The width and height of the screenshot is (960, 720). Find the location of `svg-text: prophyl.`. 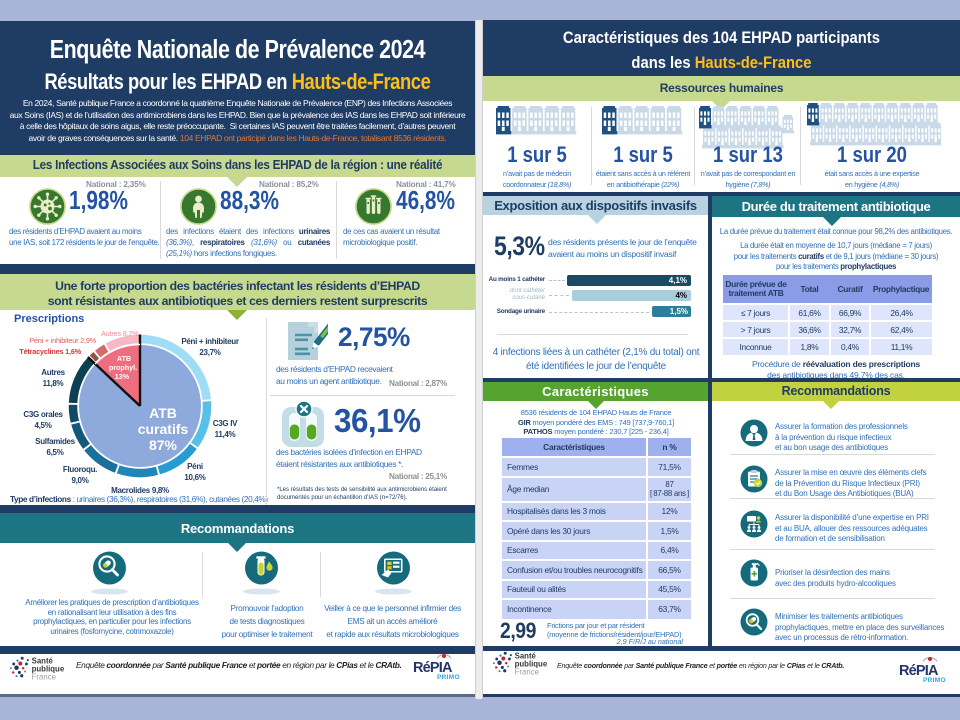

svg-text: prophyl. is located at coordinates (123, 367).